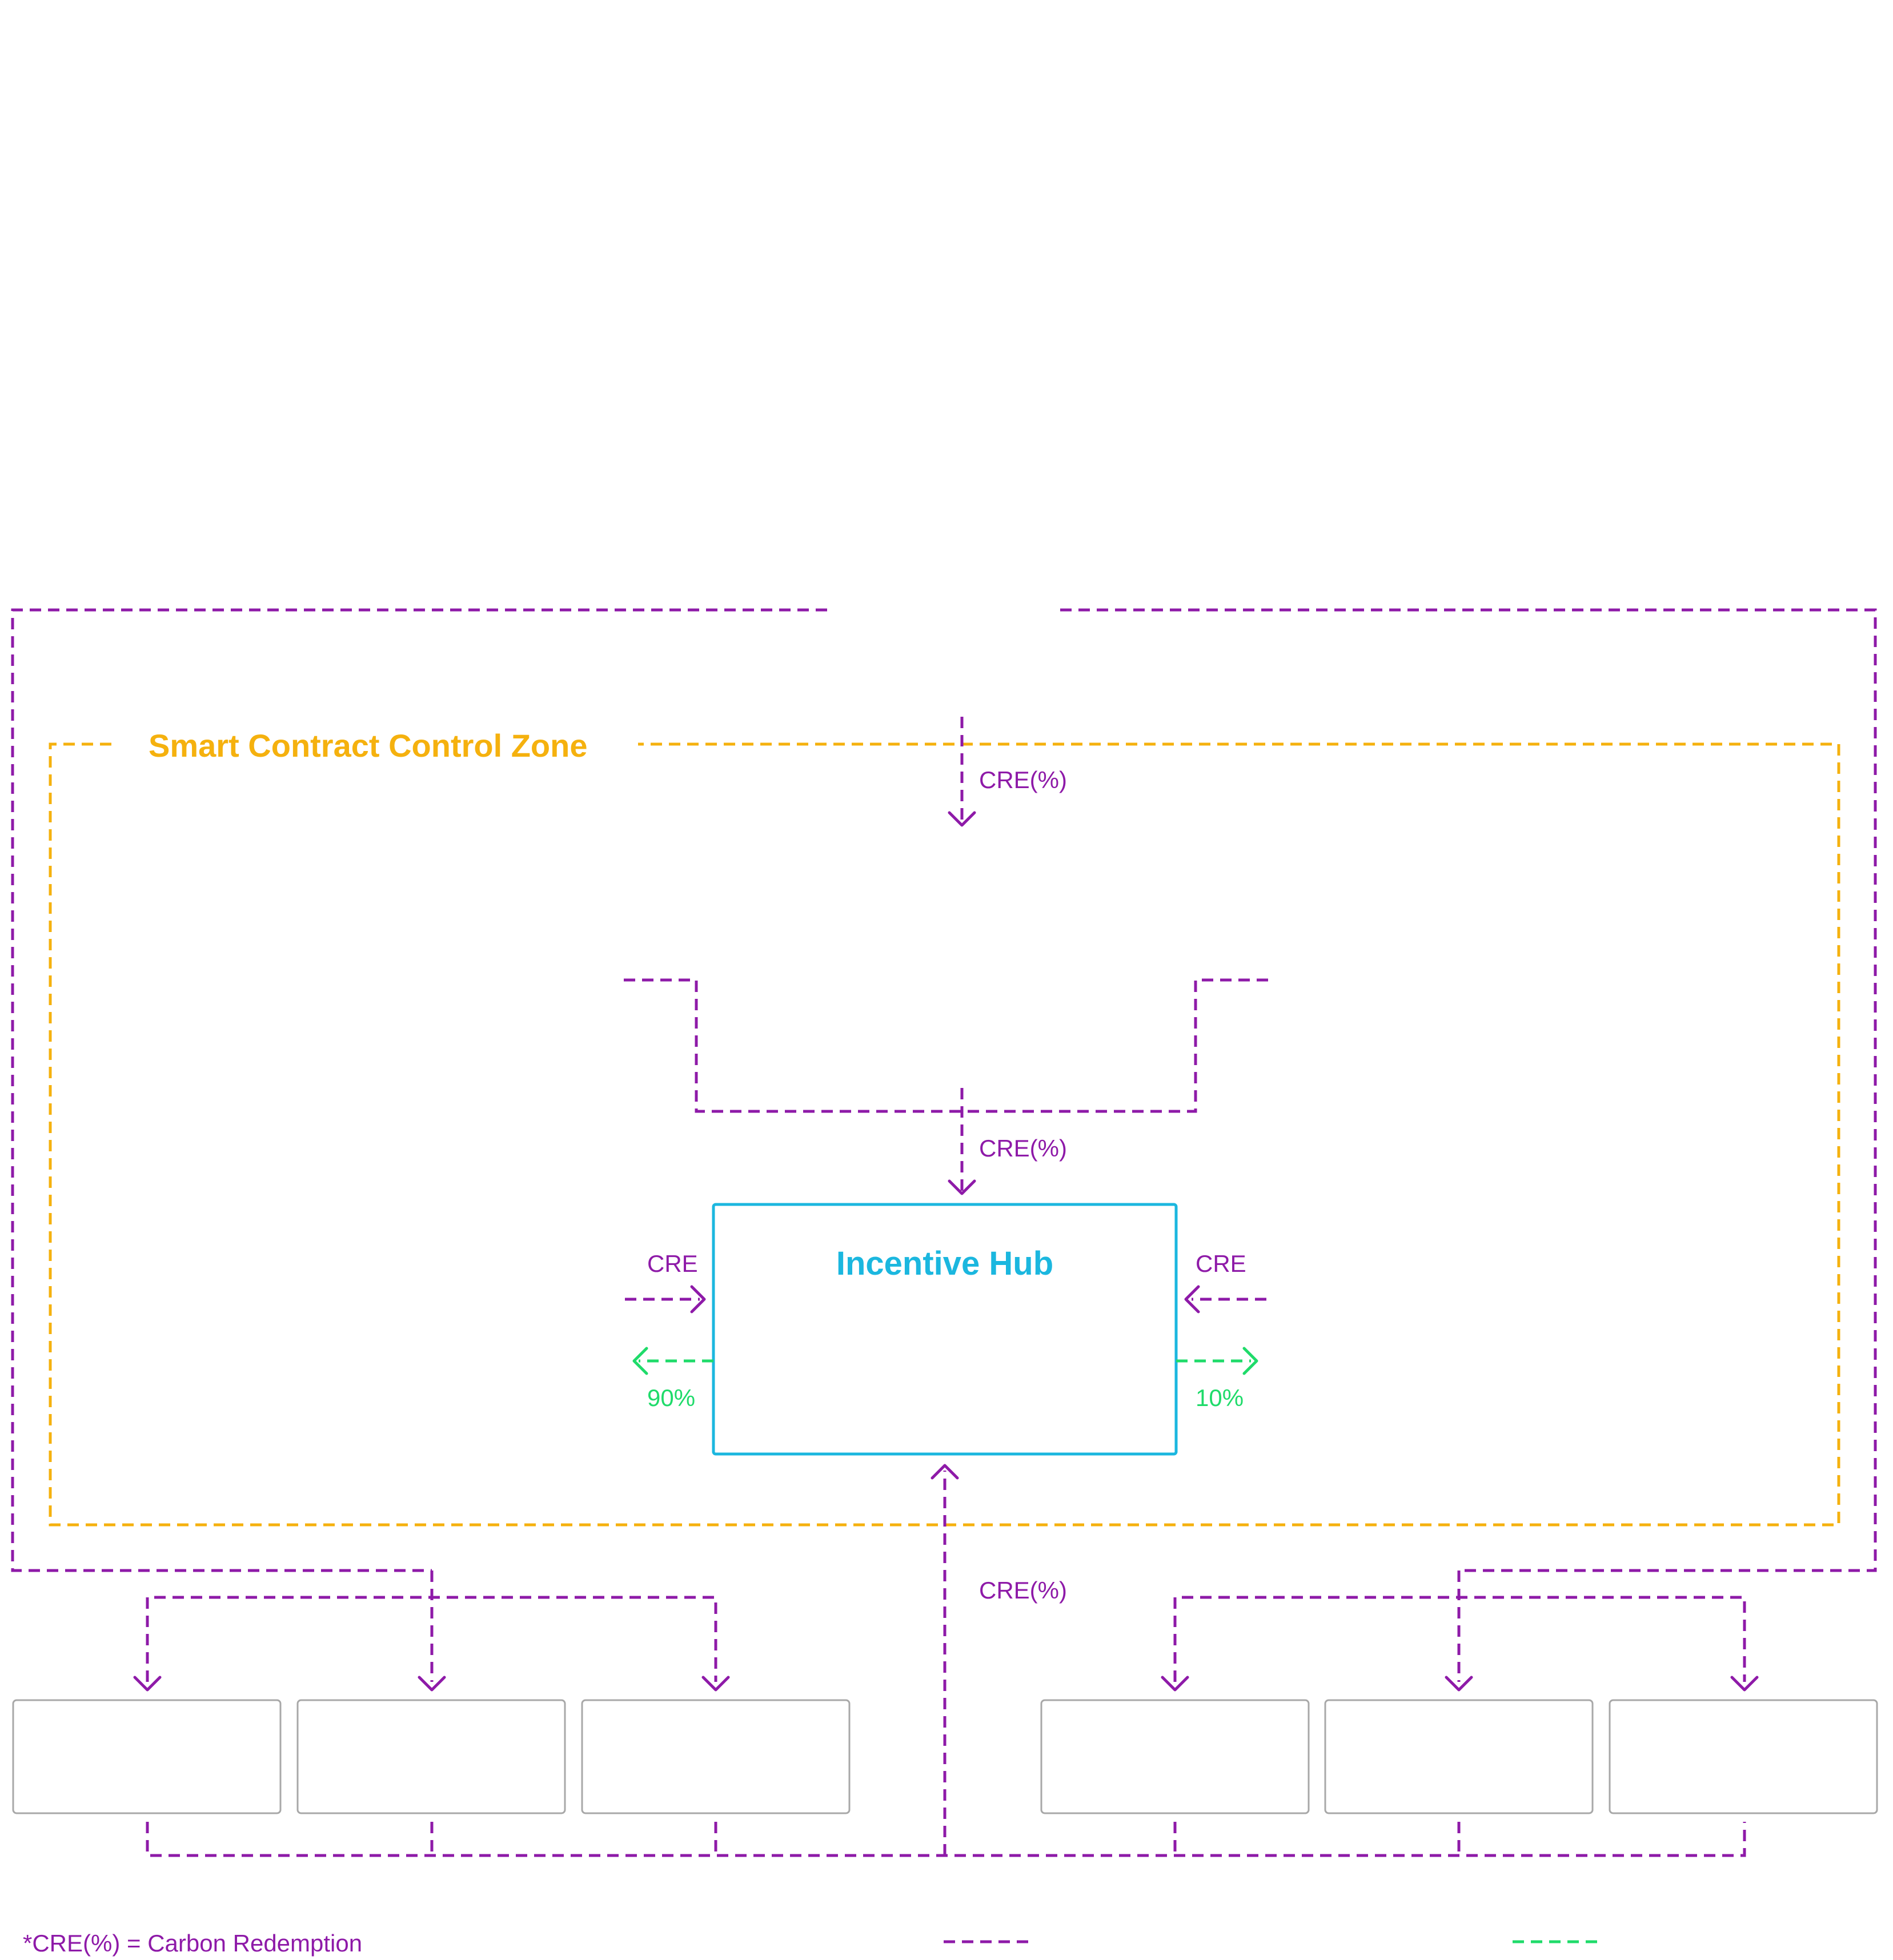  Describe the element at coordinates (672, 1379) in the screenshot. I see `split-left-output: 90%` at that location.